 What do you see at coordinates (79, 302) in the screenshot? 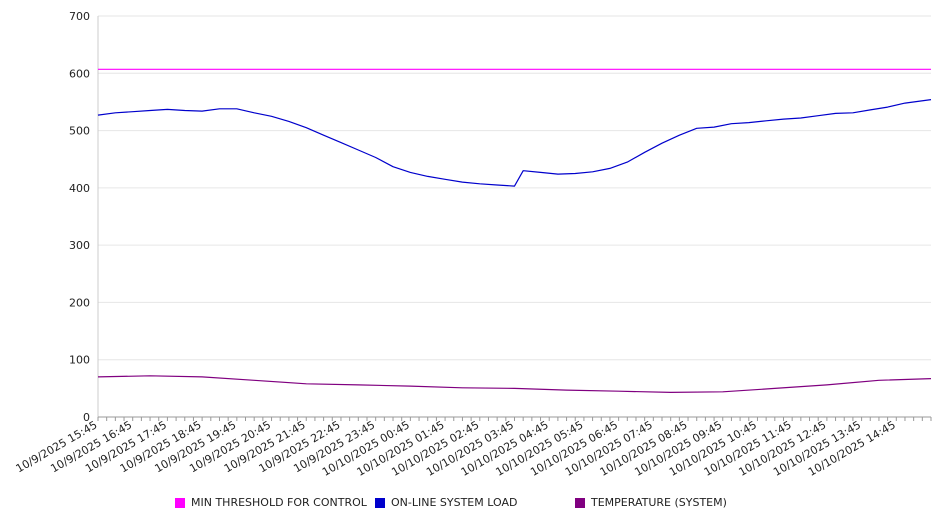
I see `y-tick-label: 200` at bounding box center [79, 302].